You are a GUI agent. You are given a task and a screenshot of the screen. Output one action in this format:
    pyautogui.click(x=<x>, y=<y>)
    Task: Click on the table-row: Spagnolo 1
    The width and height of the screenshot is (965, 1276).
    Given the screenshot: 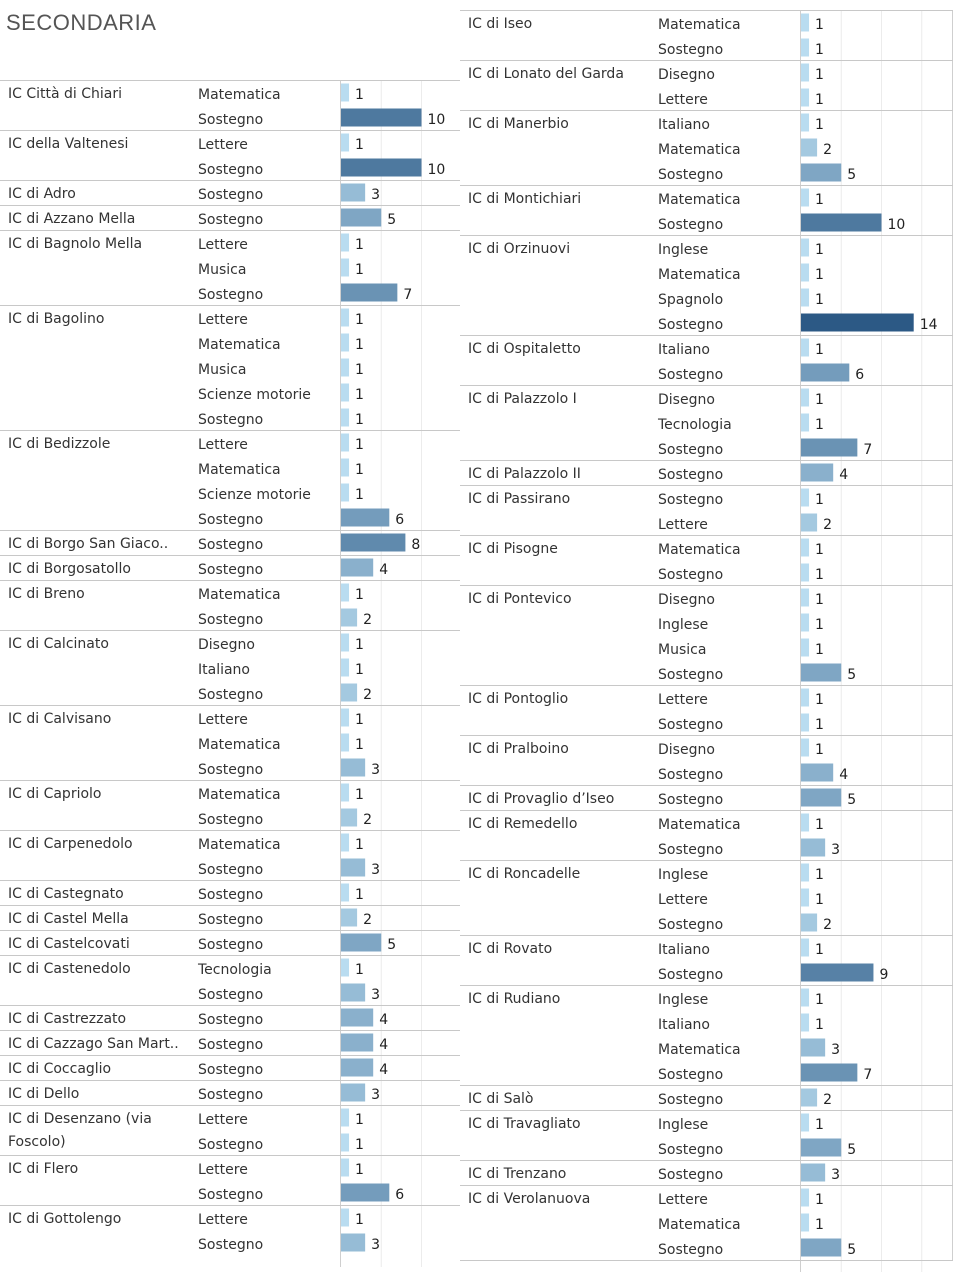 What is the action you would take?
    pyautogui.click(x=741, y=298)
    